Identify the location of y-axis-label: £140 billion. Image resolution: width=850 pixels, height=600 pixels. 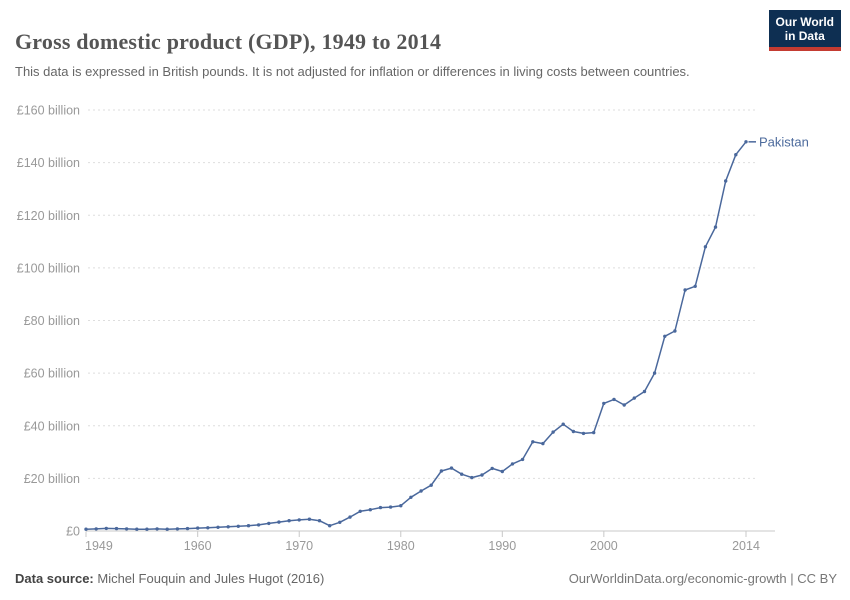
(48, 163).